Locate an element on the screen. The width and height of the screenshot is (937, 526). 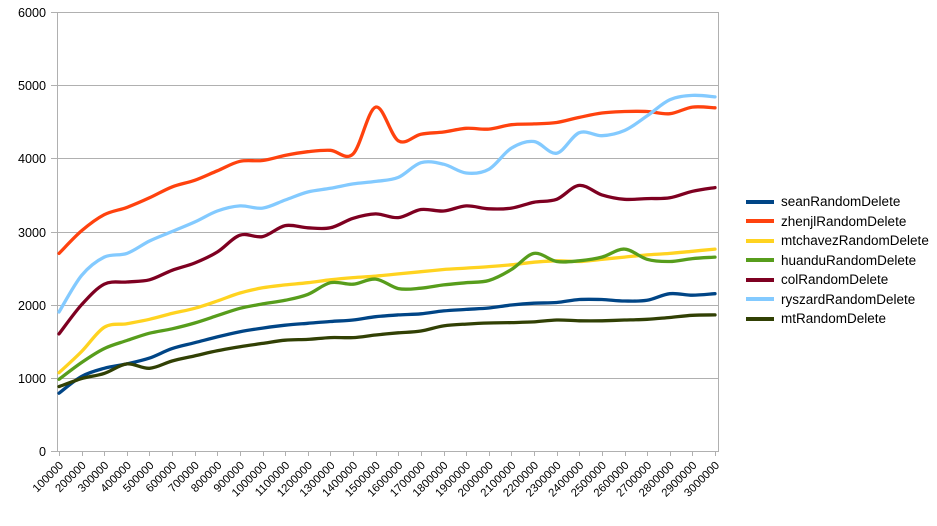
y-axis-label: 1000 is located at coordinates (32, 379).